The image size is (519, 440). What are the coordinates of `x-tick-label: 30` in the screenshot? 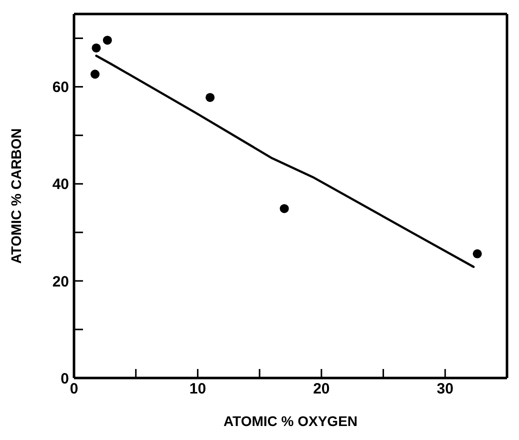 It's located at (445, 389).